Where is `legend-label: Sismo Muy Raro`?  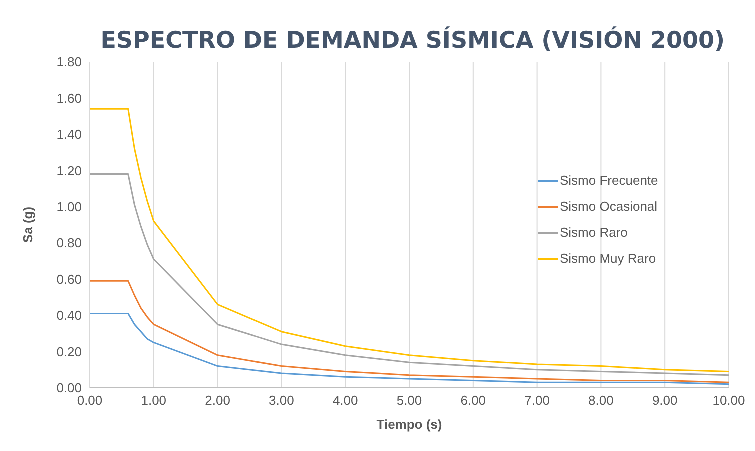 legend-label: Sismo Muy Raro is located at coordinates (608, 259).